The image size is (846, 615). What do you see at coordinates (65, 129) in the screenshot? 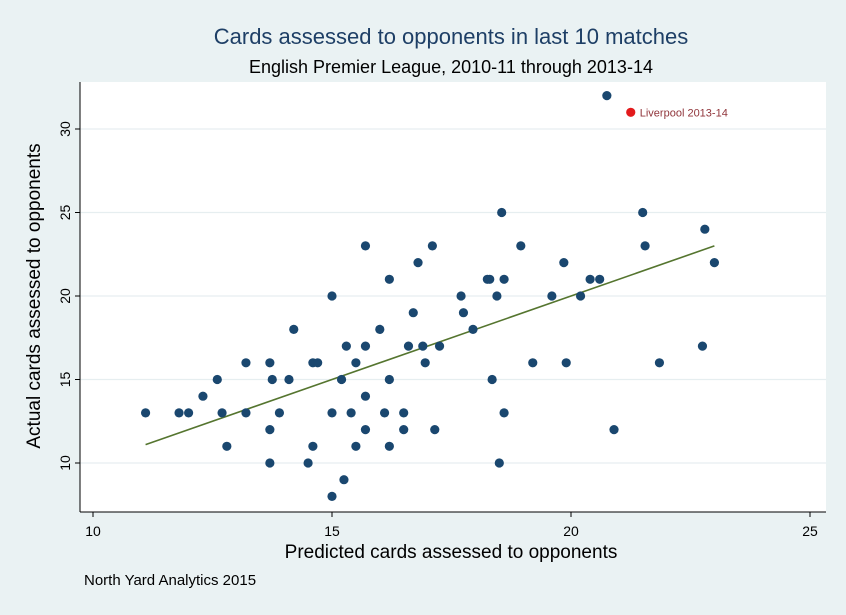
I see `y-tick-label: 30` at bounding box center [65, 129].